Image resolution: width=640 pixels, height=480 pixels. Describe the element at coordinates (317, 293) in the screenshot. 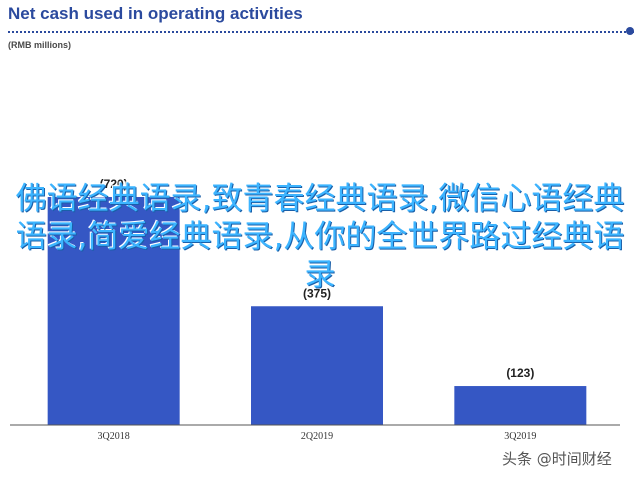

I see `data-label: (375)` at that location.